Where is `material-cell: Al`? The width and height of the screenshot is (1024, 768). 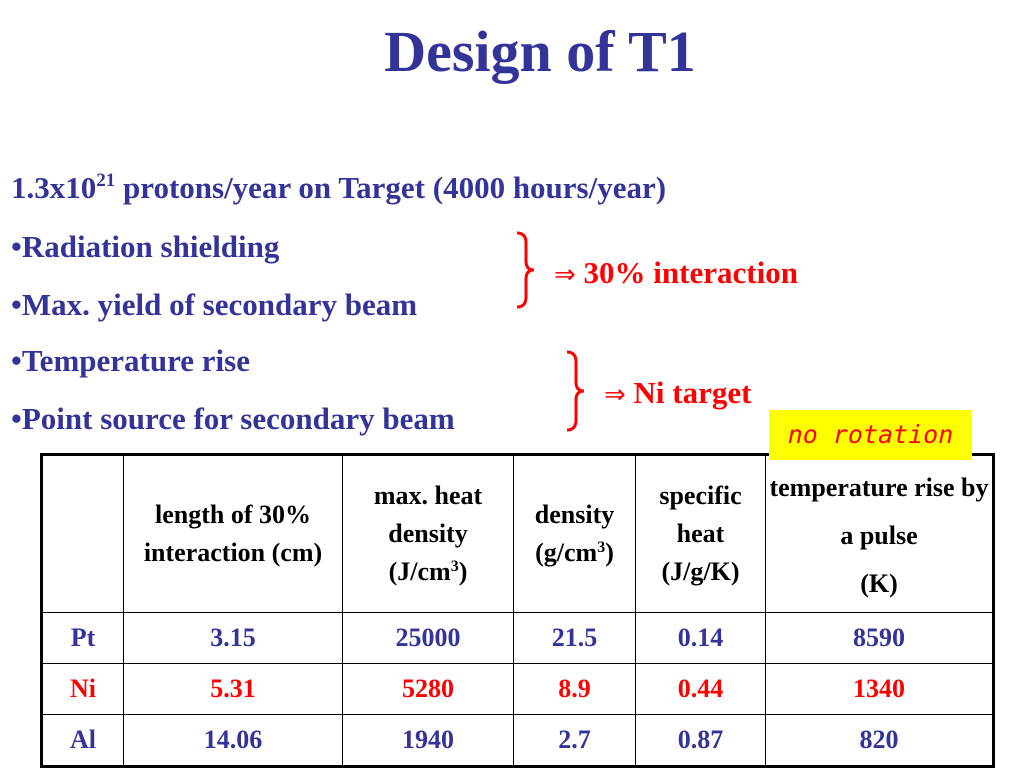 material-cell: Al is located at coordinates (82, 740).